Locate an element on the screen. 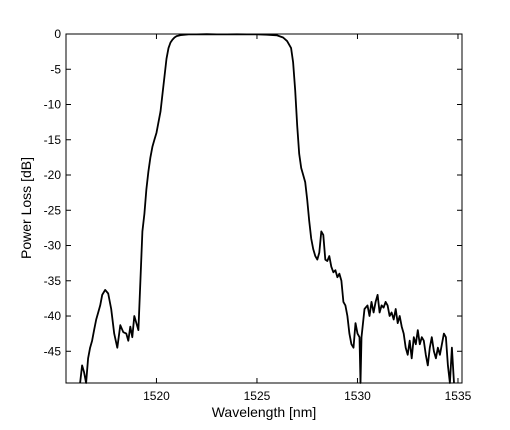 The width and height of the screenshot is (510, 430). x-tick-label: 1525 is located at coordinates (257, 396).